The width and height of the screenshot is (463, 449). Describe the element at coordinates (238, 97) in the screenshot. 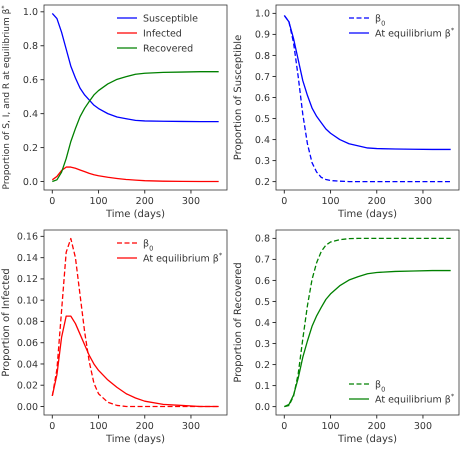

I see `y-axis-title: Proportion of Susceptible` at that location.